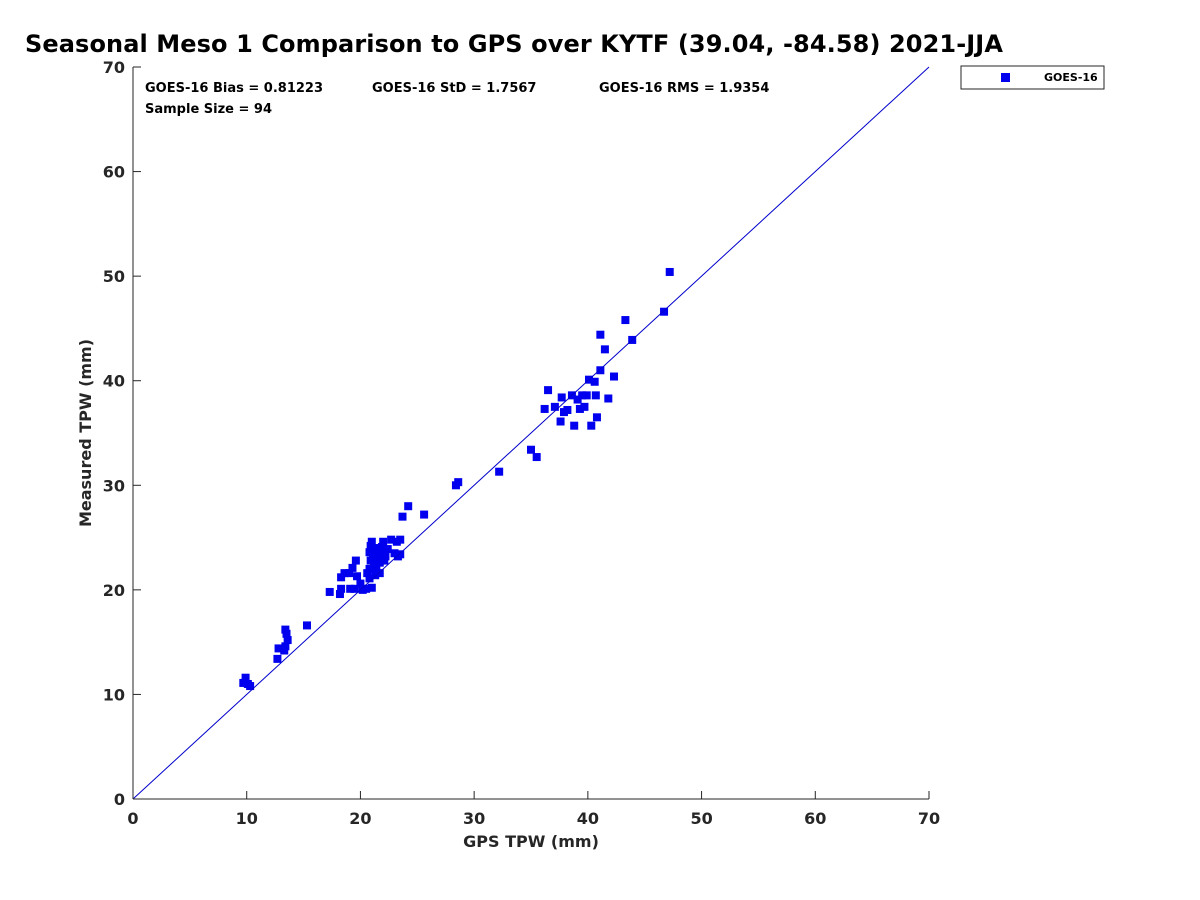 This screenshot has height=900, width=1200. Describe the element at coordinates (531, 841) in the screenshot. I see `x-axis-label: GPS TPW (mm)` at that location.